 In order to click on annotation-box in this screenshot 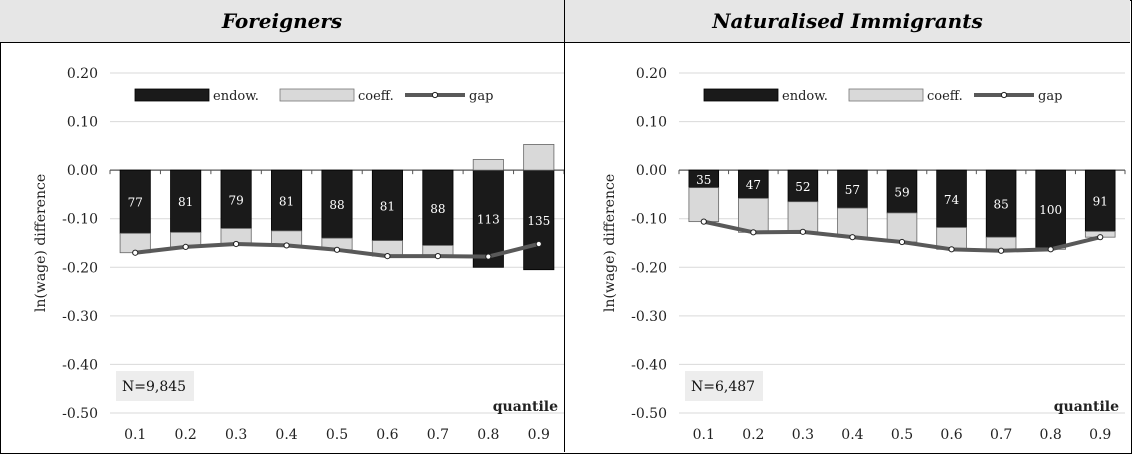, I will do `click(724, 386)`.